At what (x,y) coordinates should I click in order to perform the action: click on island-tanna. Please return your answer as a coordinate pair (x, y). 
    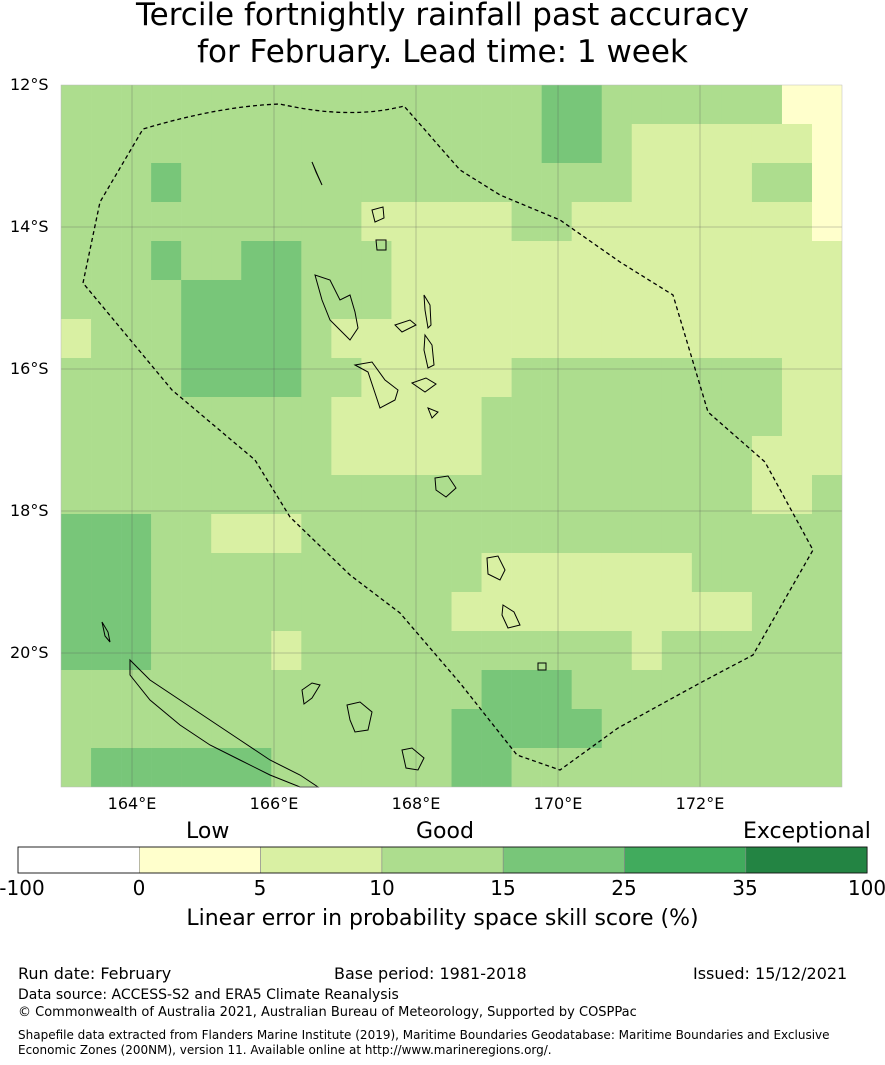
    Looking at the image, I should click on (511, 616).